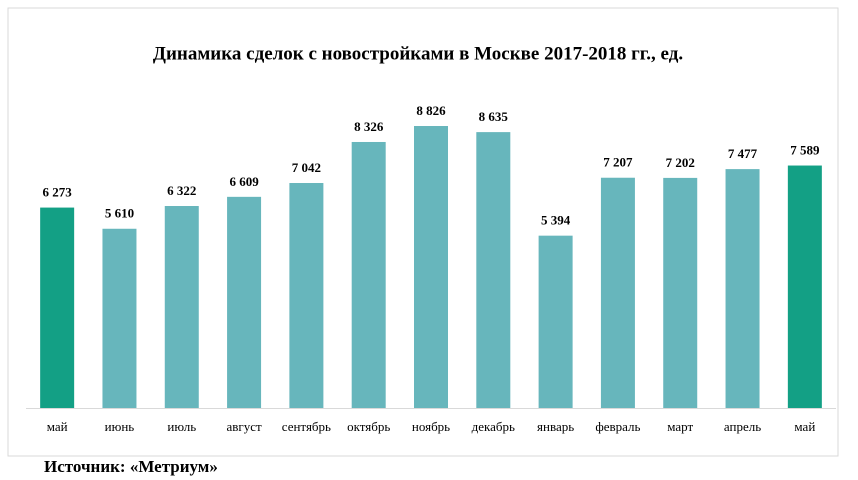  Describe the element at coordinates (431, 426) in the screenshot. I see `x-tick-label: ноябрь` at that location.